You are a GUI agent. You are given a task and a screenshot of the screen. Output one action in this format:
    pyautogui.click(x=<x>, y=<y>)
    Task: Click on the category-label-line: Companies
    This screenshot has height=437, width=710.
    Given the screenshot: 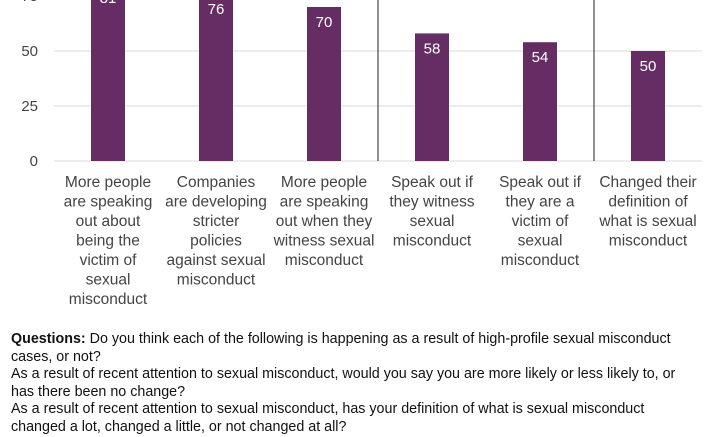 What is the action you would take?
    pyautogui.click(x=216, y=182)
    